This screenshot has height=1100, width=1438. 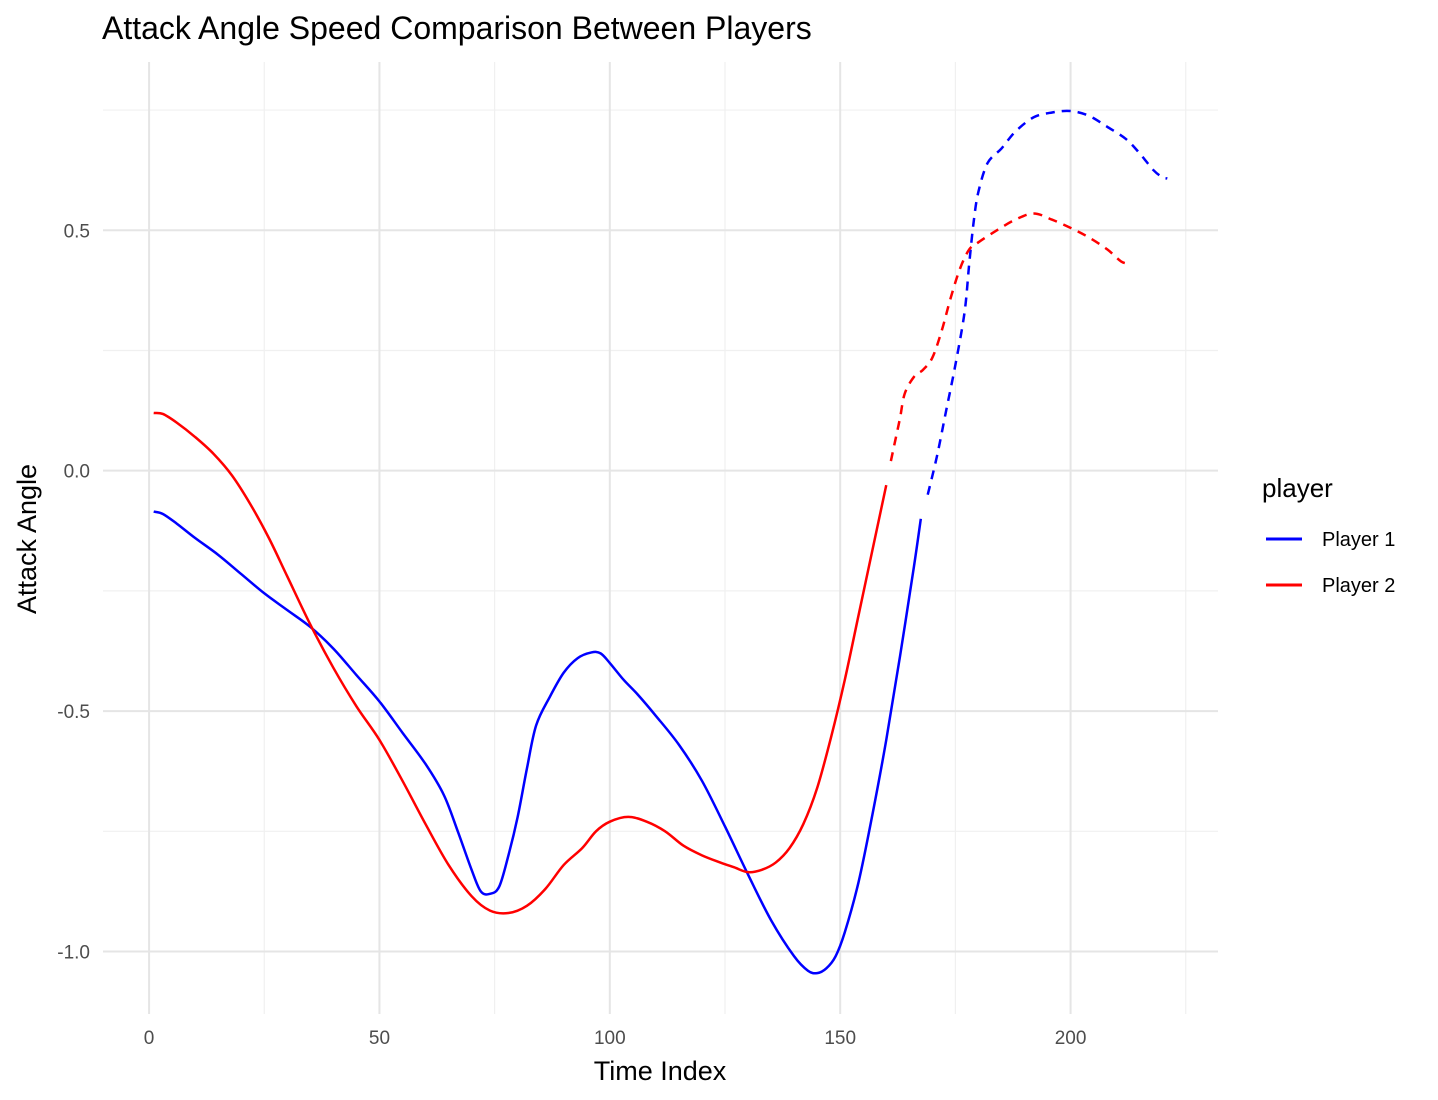 I want to click on legend-label-player-1: Player 1, so click(x=1358, y=540).